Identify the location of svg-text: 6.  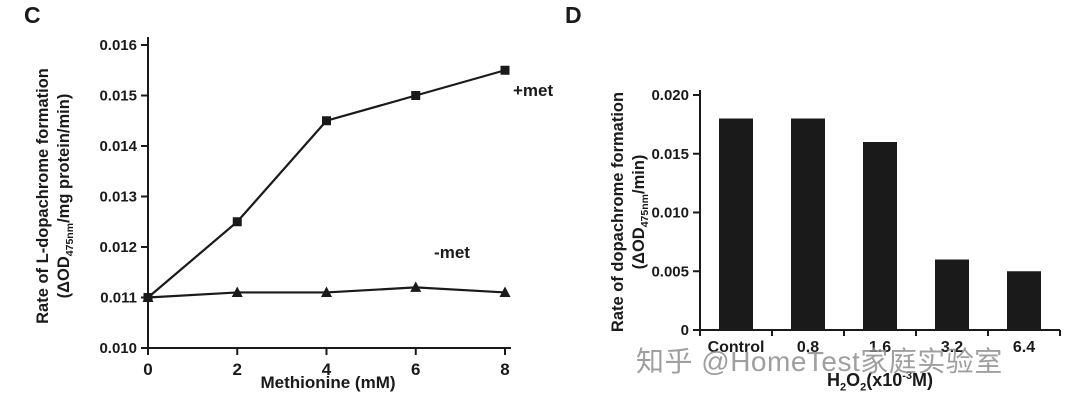
(415, 369).